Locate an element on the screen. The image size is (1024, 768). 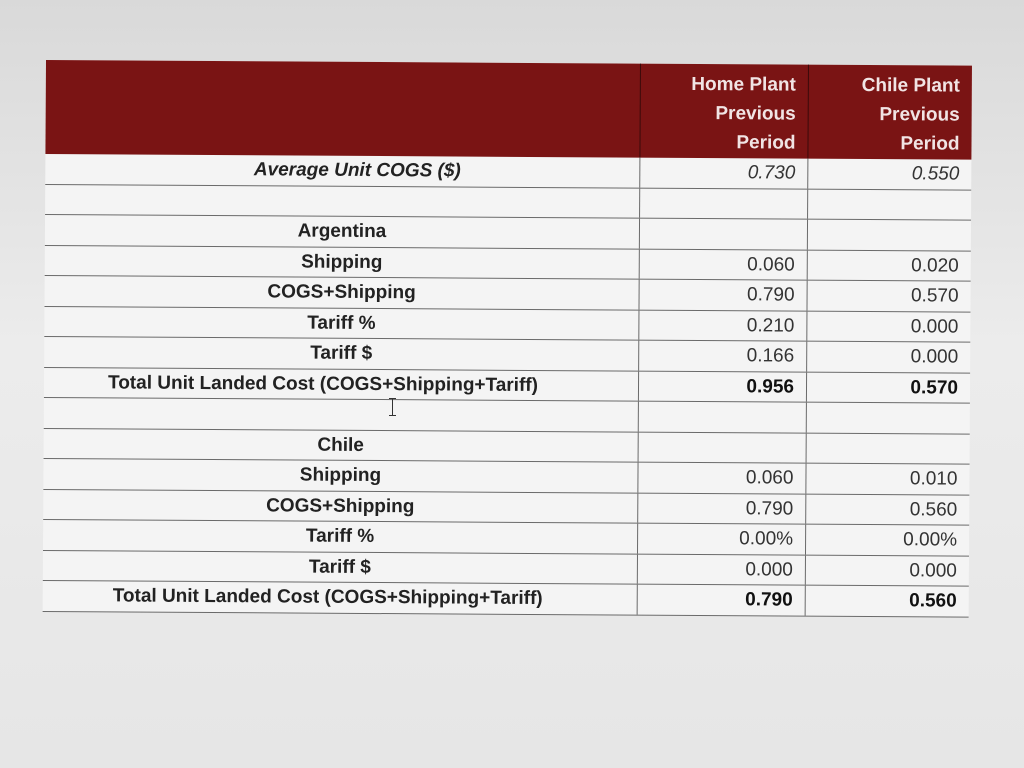
chile-value-cell: 0.00% is located at coordinates (887, 540).